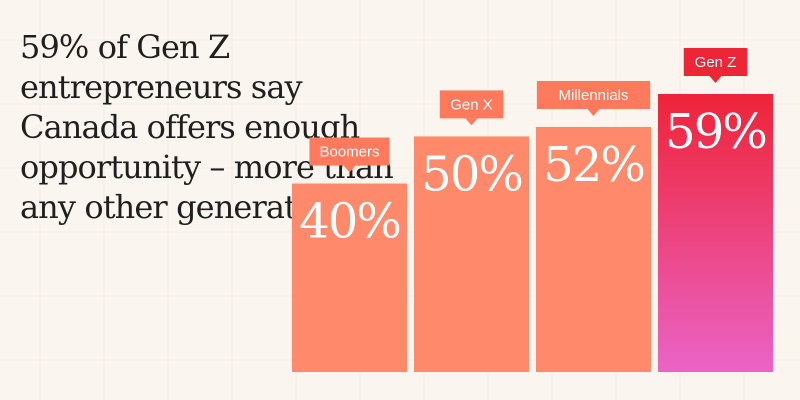  I want to click on category-tag-gen-x, so click(471, 104).